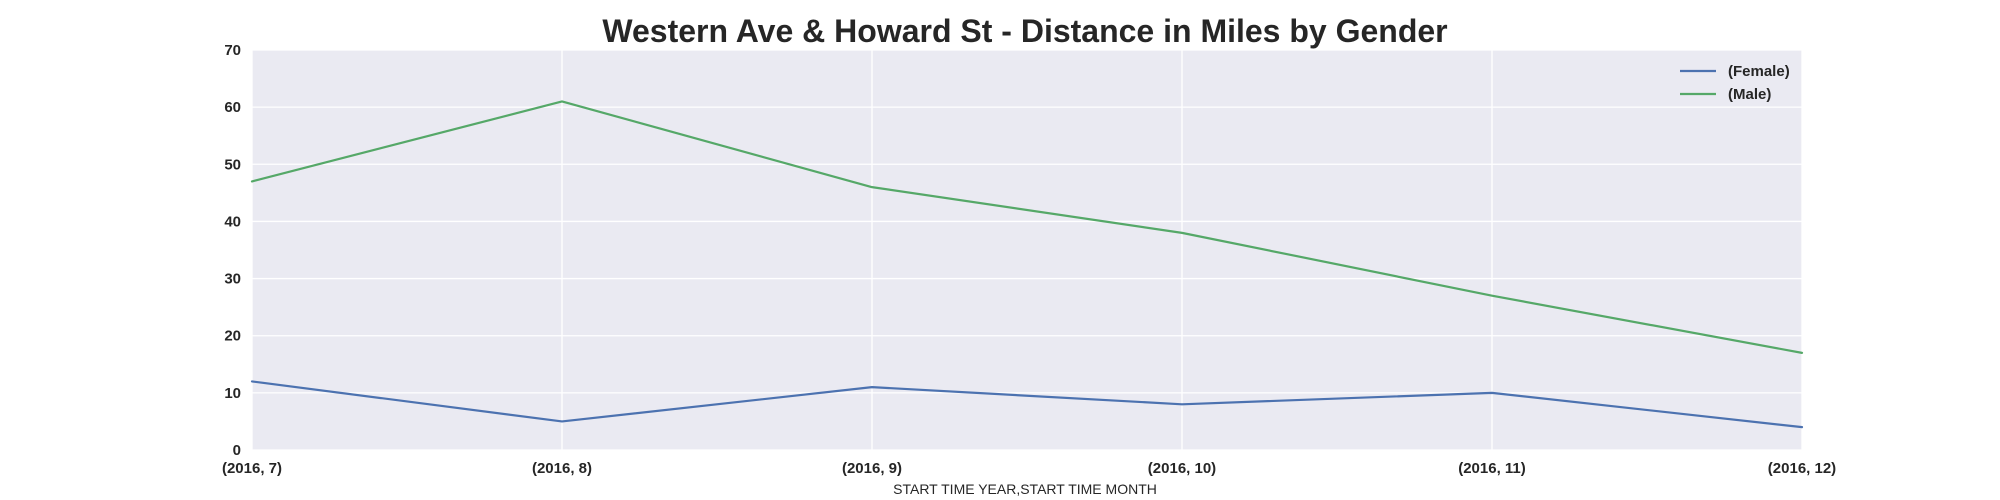 This screenshot has height=500, width=2000. What do you see at coordinates (1735, 83) in the screenshot?
I see `legend: (Female) (Male)` at bounding box center [1735, 83].